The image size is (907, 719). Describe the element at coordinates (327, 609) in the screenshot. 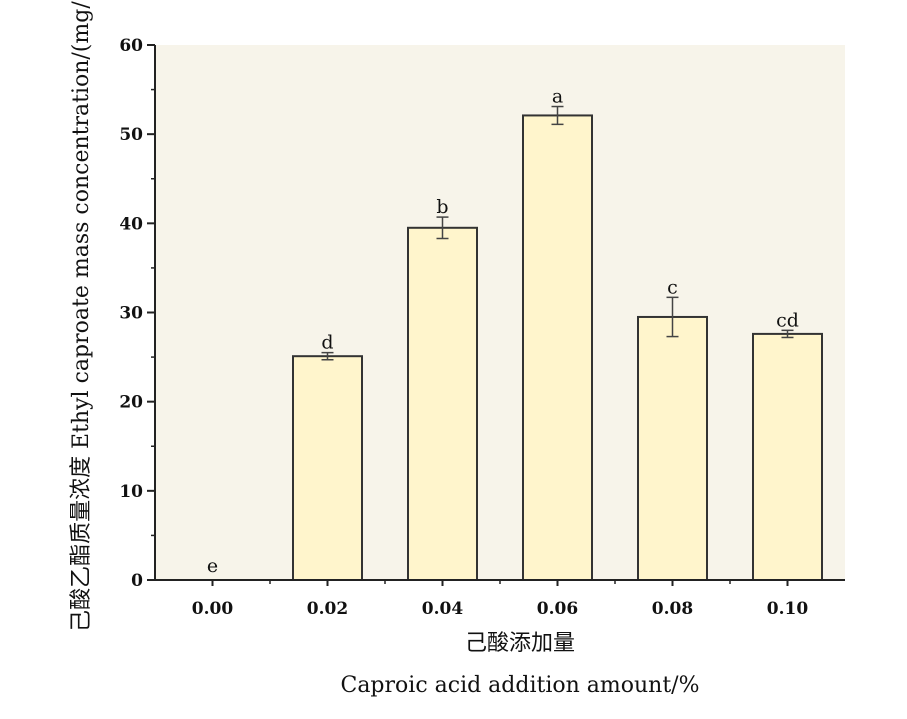

I see `x-tick-label: 0.02` at that location.